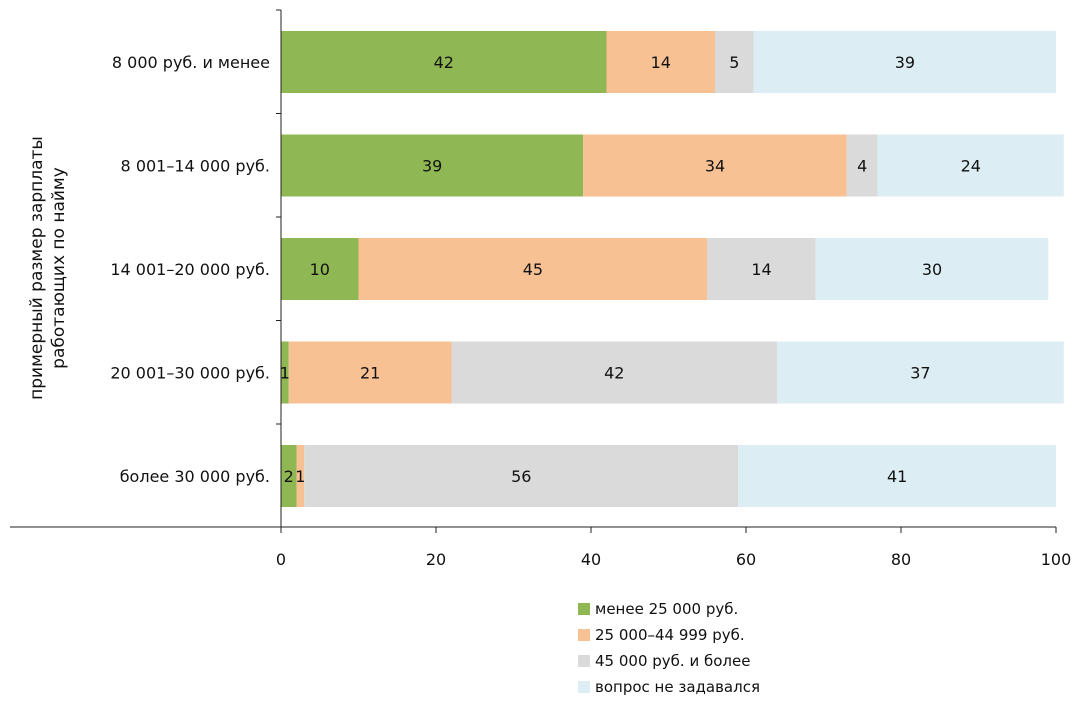  I want to click on category-label: 20 001–30 000 руб., so click(190, 373).